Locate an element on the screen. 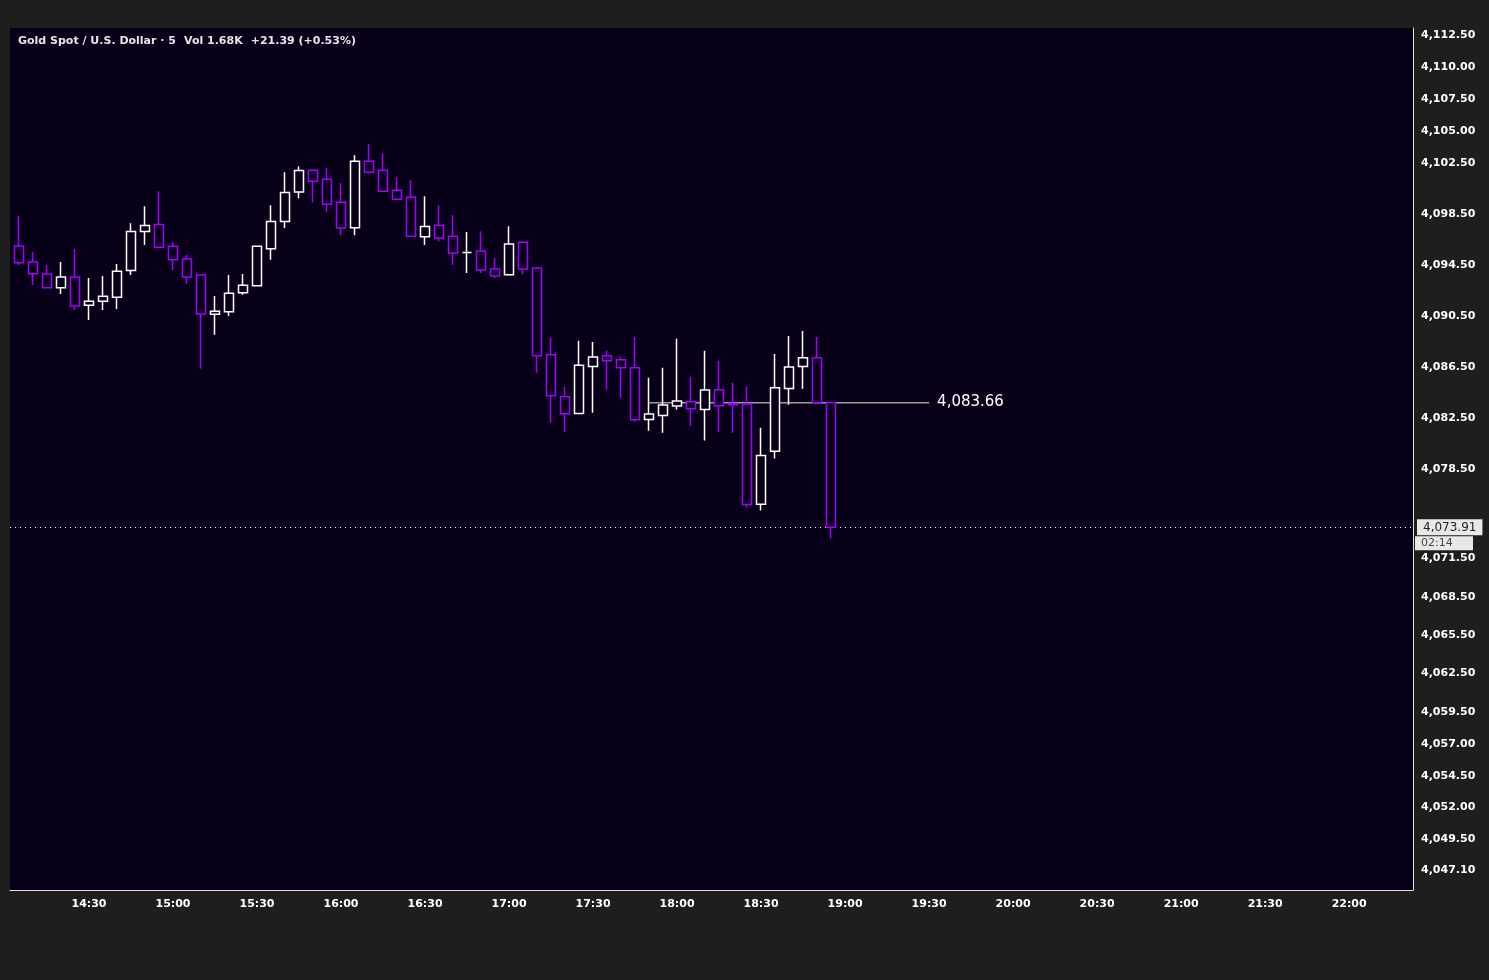 This screenshot has height=980, width=1489. annotation: Vol 1.68K is located at coordinates (213, 40).